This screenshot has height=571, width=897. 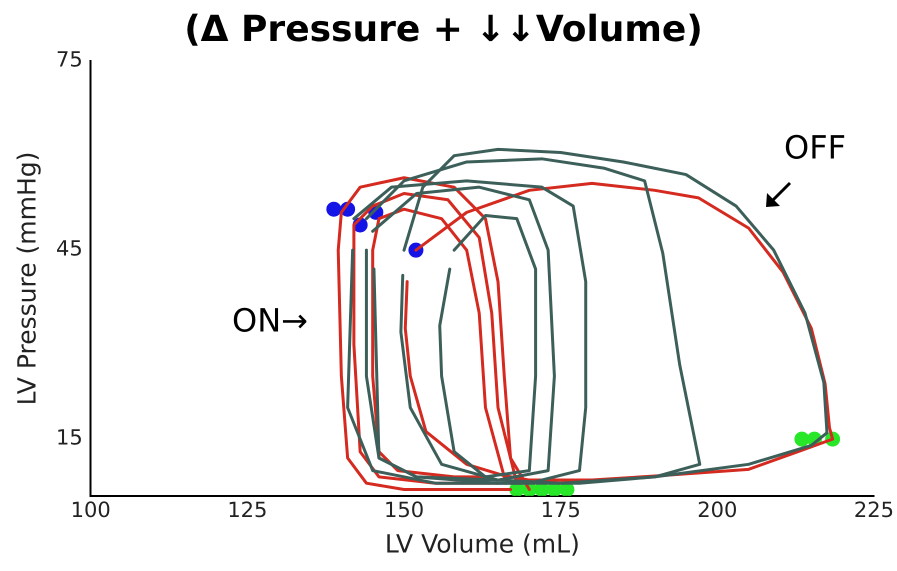 I want to click on x-axis-title: LV Volume (mL), so click(x=482, y=544).